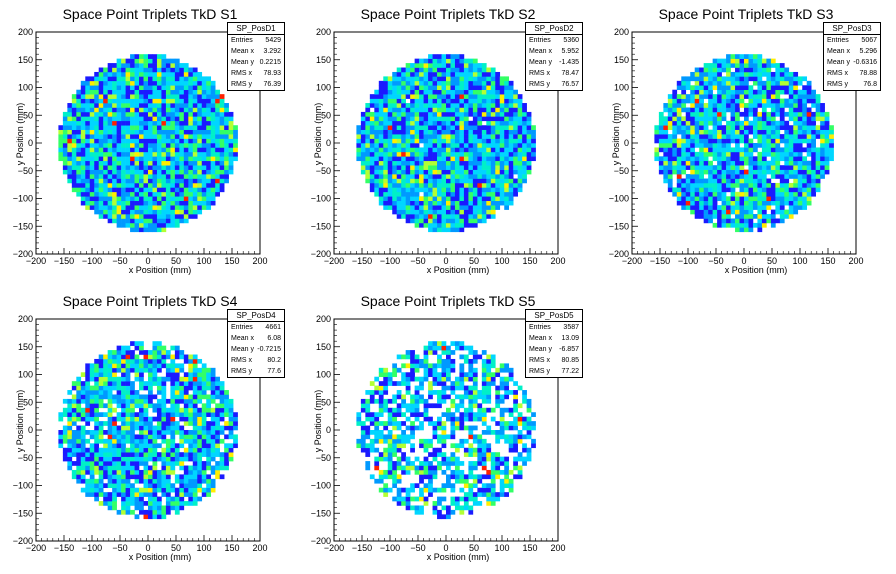  What do you see at coordinates (554, 62) in the screenshot?
I see `stats-row: Mean y -1.435` at bounding box center [554, 62].